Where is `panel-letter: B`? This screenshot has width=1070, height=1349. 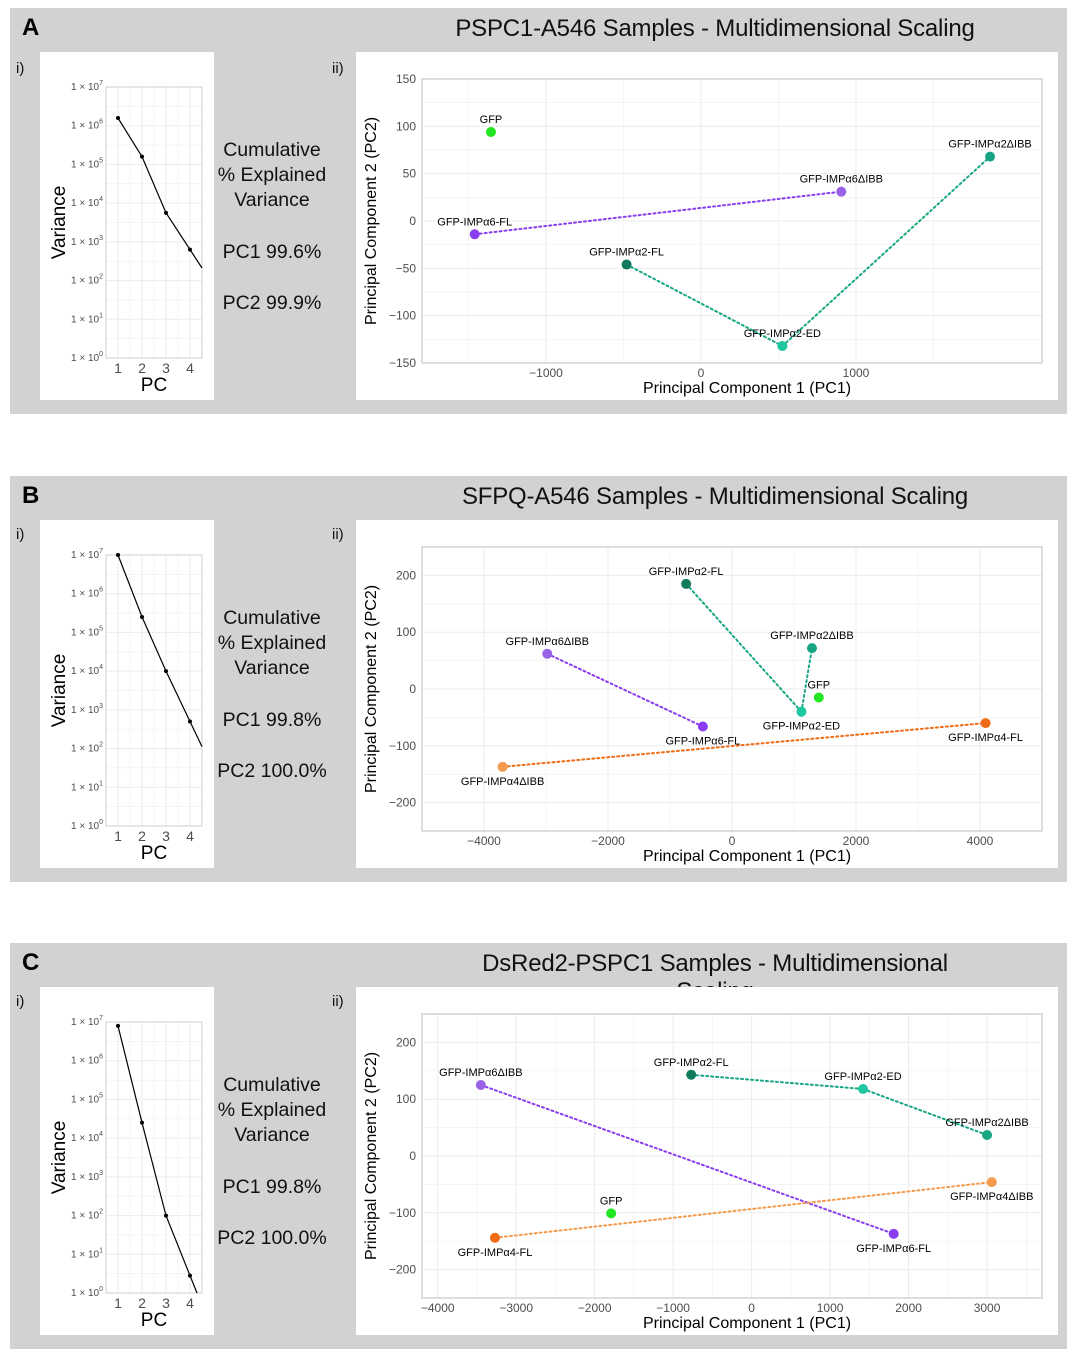 panel-letter: B is located at coordinates (31, 495).